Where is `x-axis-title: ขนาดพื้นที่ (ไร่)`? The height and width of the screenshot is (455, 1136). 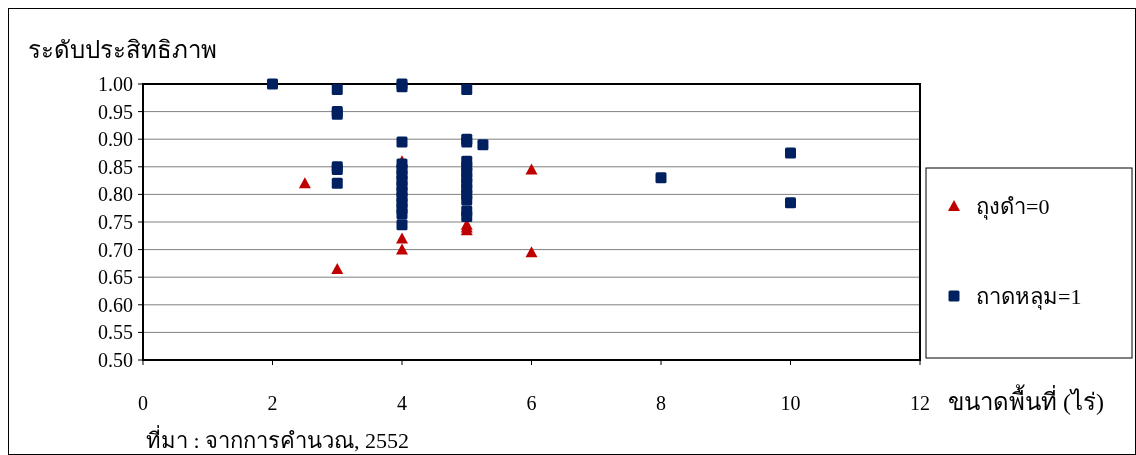 x-axis-title: ขนาดพื้นที่ (ไร่) is located at coordinates (1026, 399).